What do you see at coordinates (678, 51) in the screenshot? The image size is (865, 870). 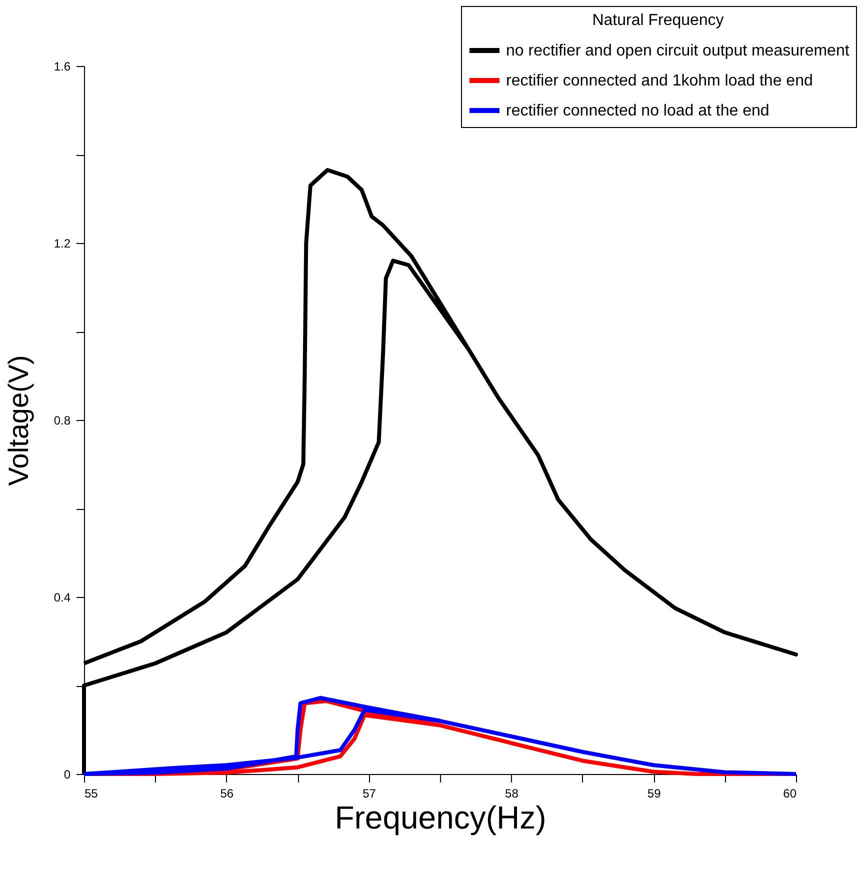 I see `legend-label: no rectifier and open circuit output measurement` at bounding box center [678, 51].